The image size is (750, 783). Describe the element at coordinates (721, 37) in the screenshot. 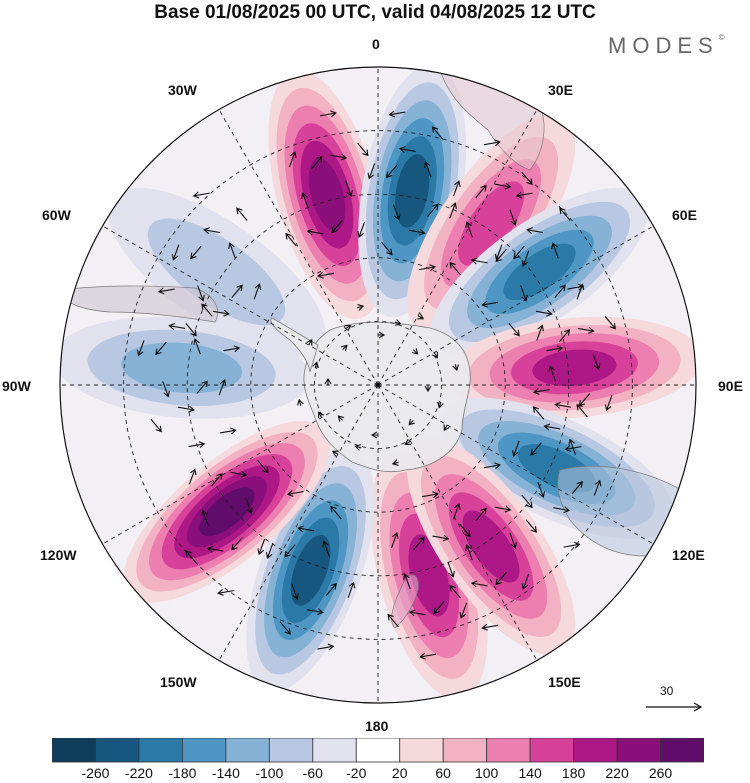

I see `brand-mark: ©` at that location.